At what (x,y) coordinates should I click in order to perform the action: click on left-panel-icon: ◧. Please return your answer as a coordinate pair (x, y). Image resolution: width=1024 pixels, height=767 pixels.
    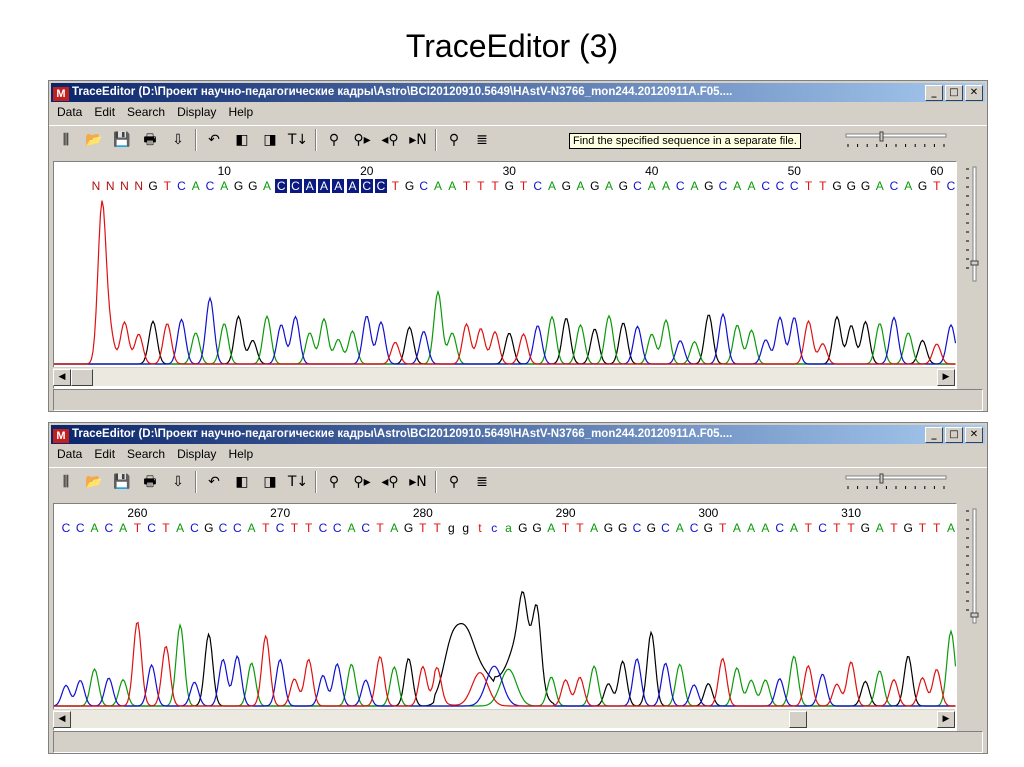
    Looking at the image, I should click on (242, 140).